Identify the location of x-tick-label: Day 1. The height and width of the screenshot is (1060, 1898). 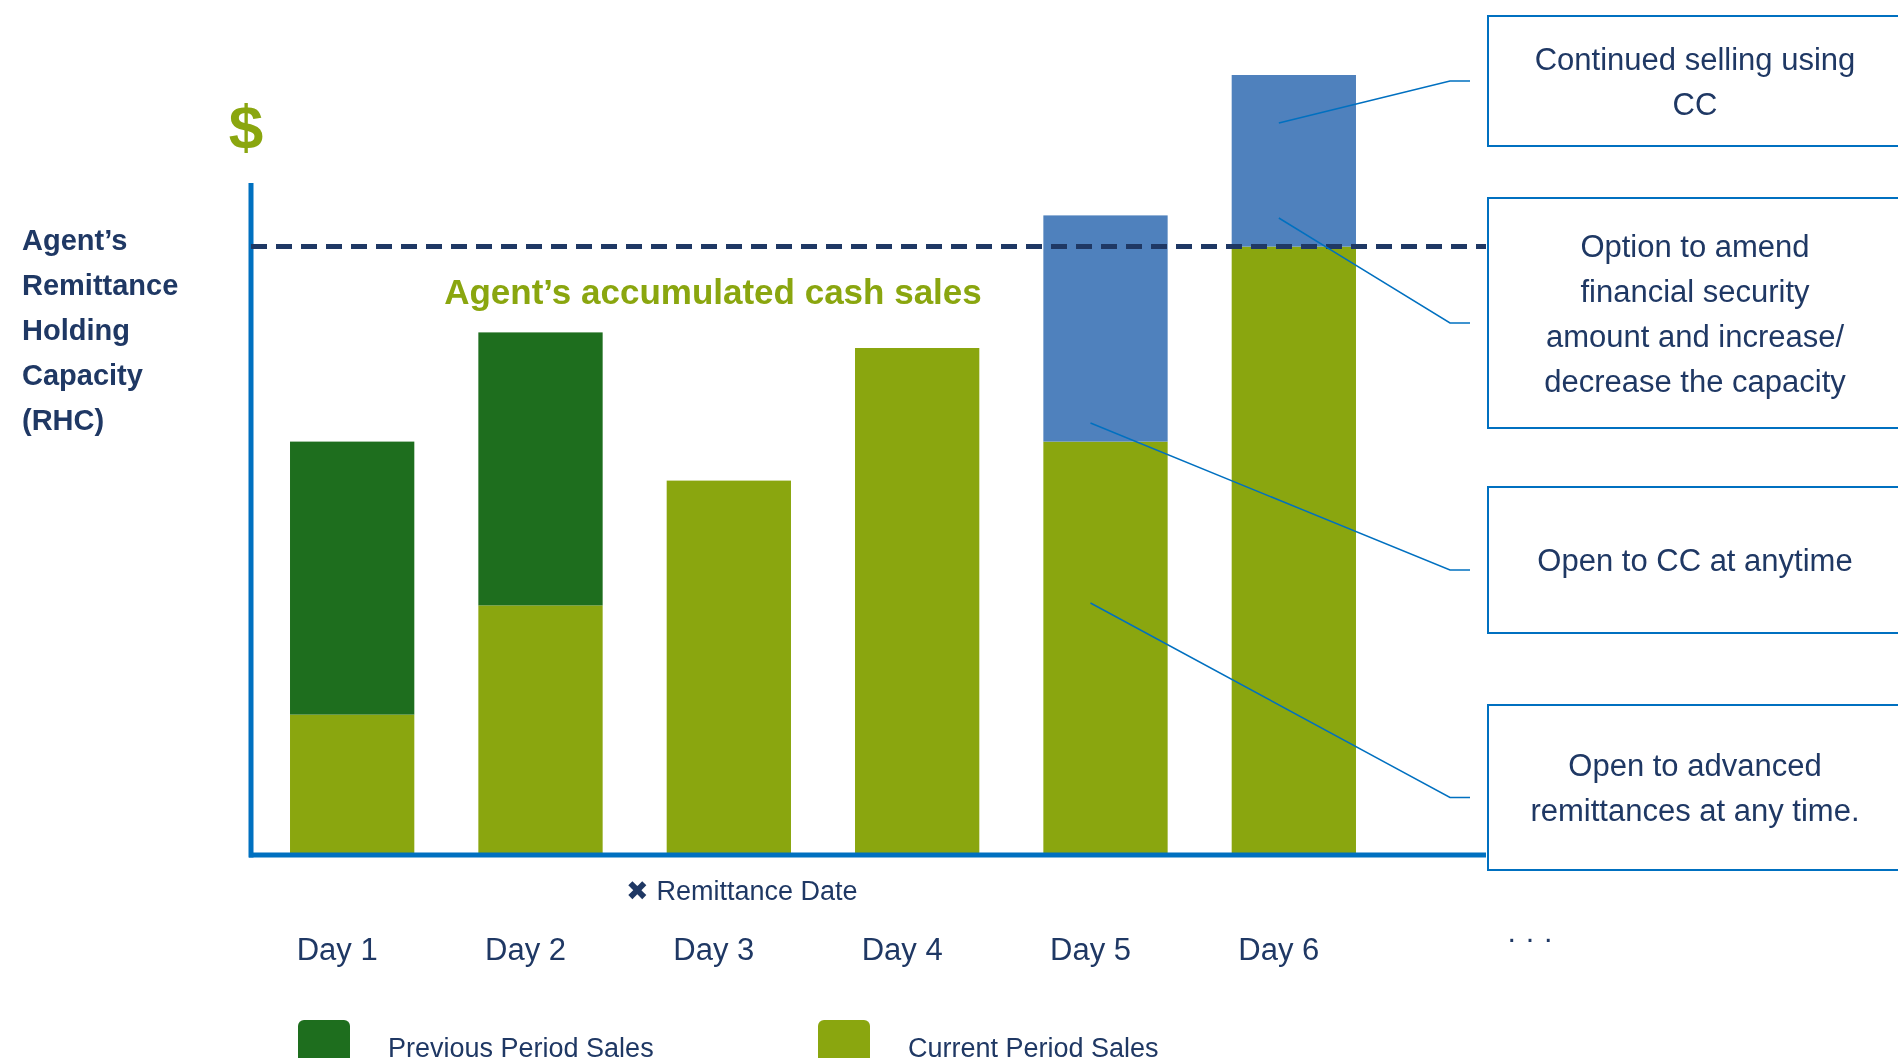
(337, 949).